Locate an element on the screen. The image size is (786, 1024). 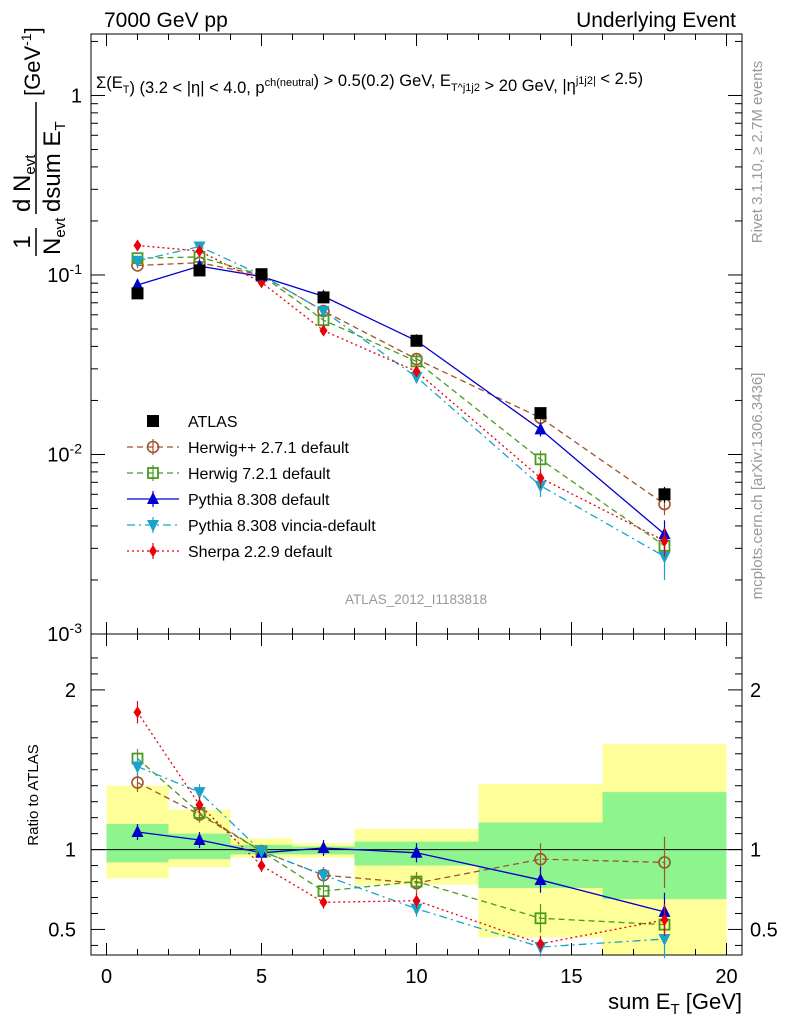
legend-label: ATLAS is located at coordinates (213, 422).